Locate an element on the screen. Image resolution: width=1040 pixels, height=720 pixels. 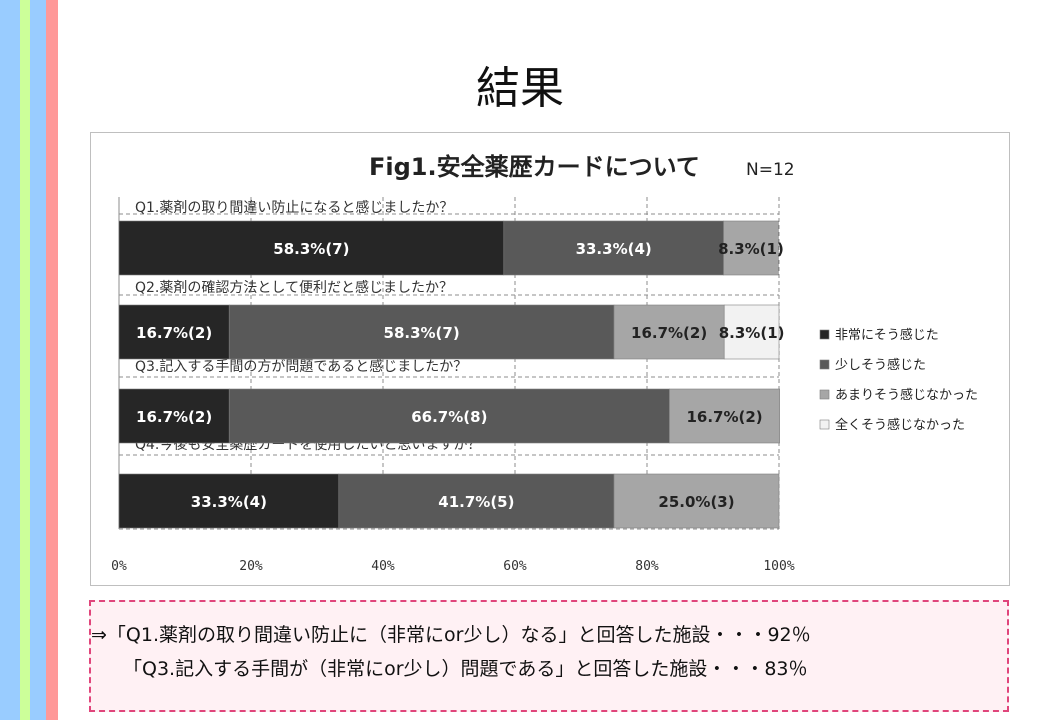
data-label-q4-s3: 25.0%(3) is located at coordinates (696, 502).